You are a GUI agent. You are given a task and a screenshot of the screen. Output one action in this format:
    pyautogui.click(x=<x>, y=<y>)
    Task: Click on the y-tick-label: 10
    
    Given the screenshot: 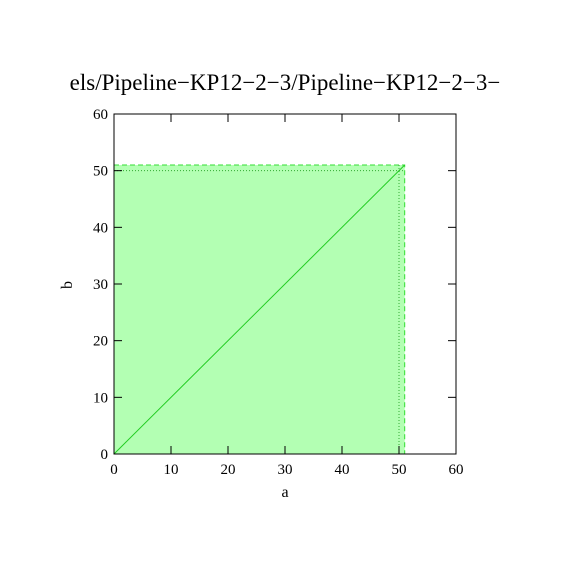 What is the action you would take?
    pyautogui.click(x=100, y=398)
    